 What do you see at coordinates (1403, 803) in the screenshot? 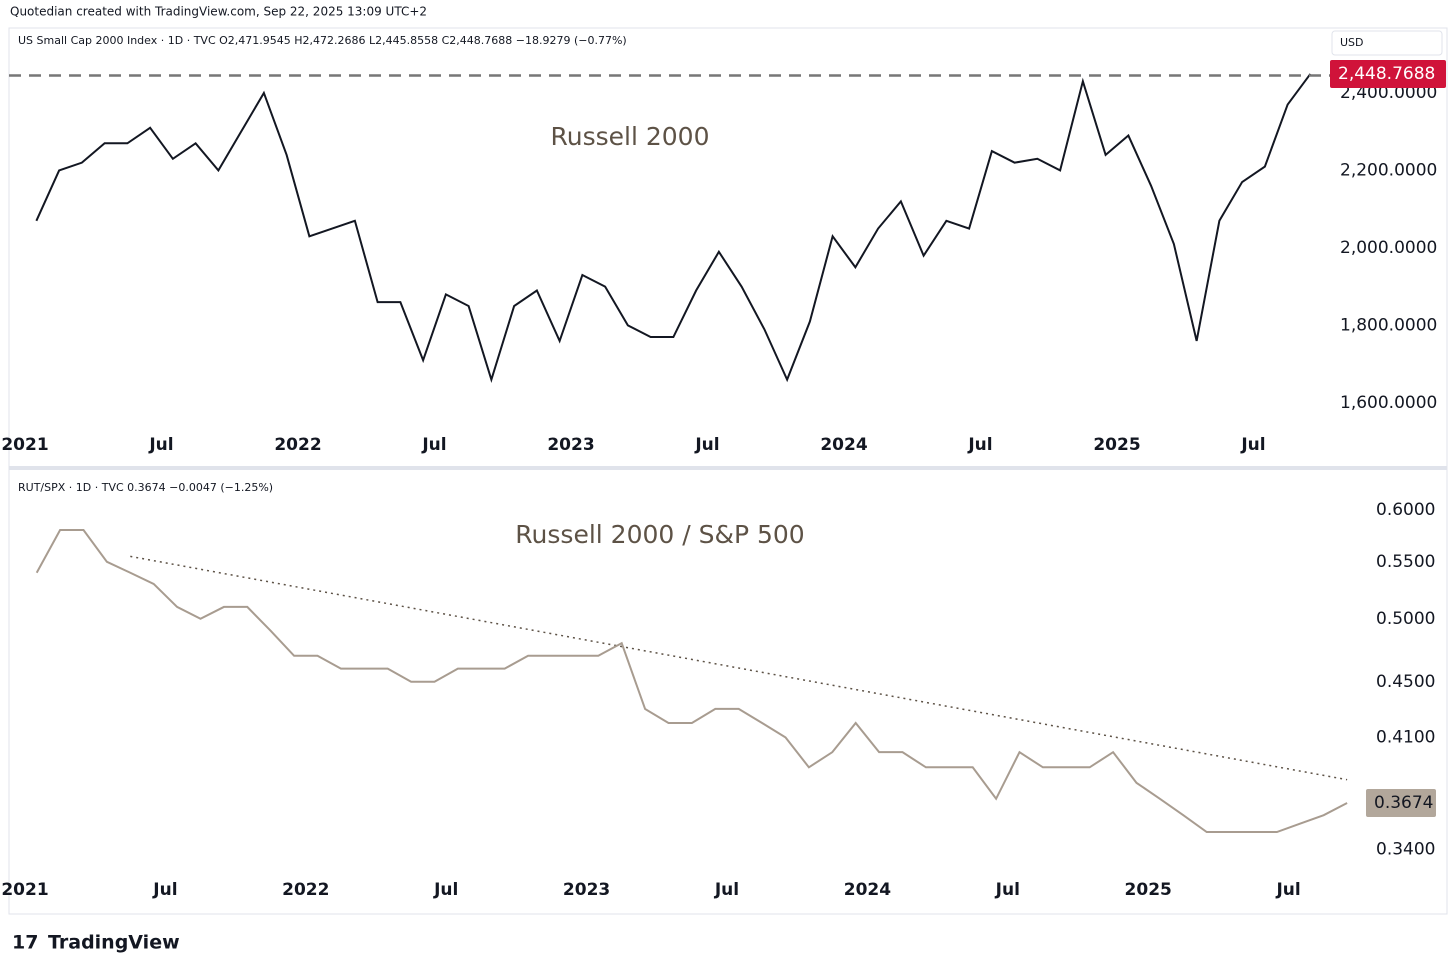
I see `last-value-label: 0.3674` at bounding box center [1403, 803].